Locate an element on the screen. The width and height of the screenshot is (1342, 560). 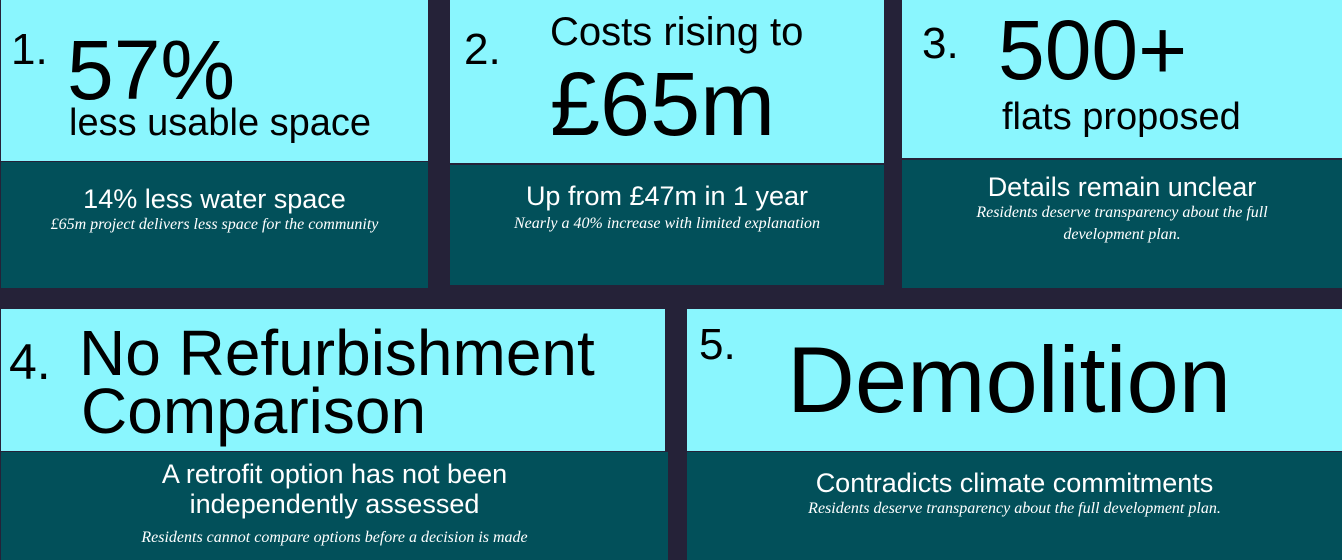
card-headline: 500+ is located at coordinates (1093, 50).